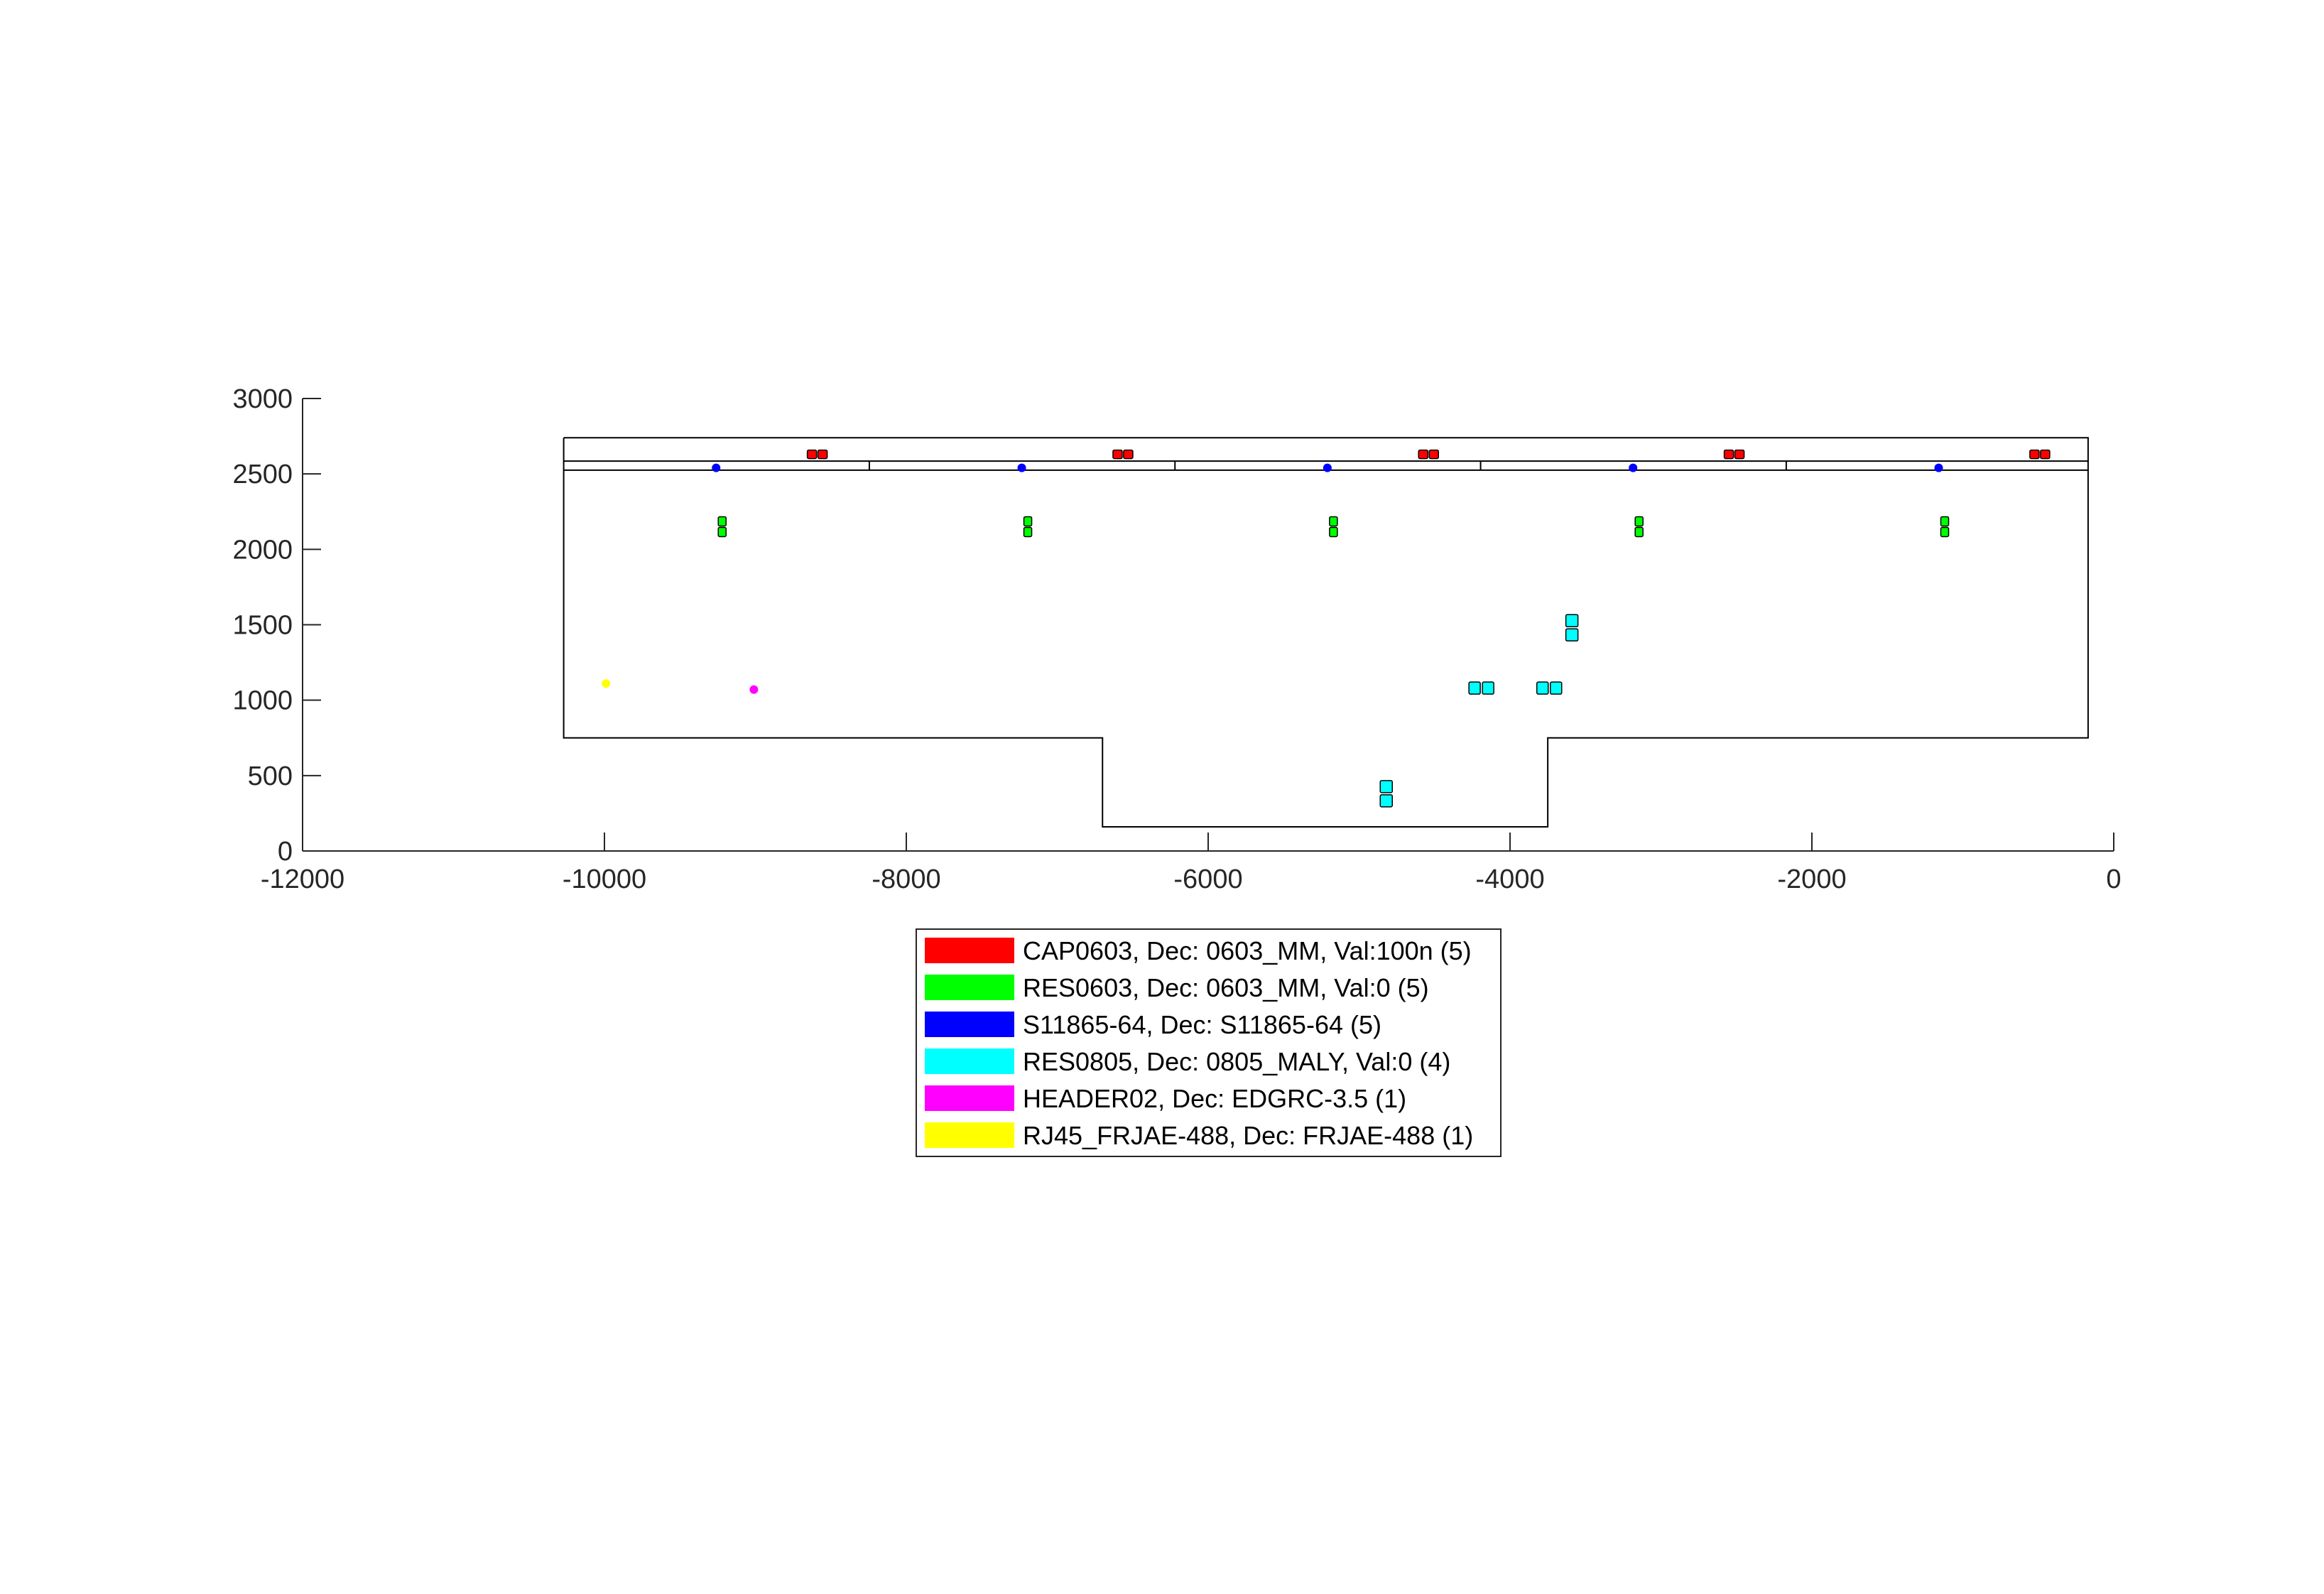 The image size is (2324, 1594). I want to click on component-marks, so click(1326, 628).